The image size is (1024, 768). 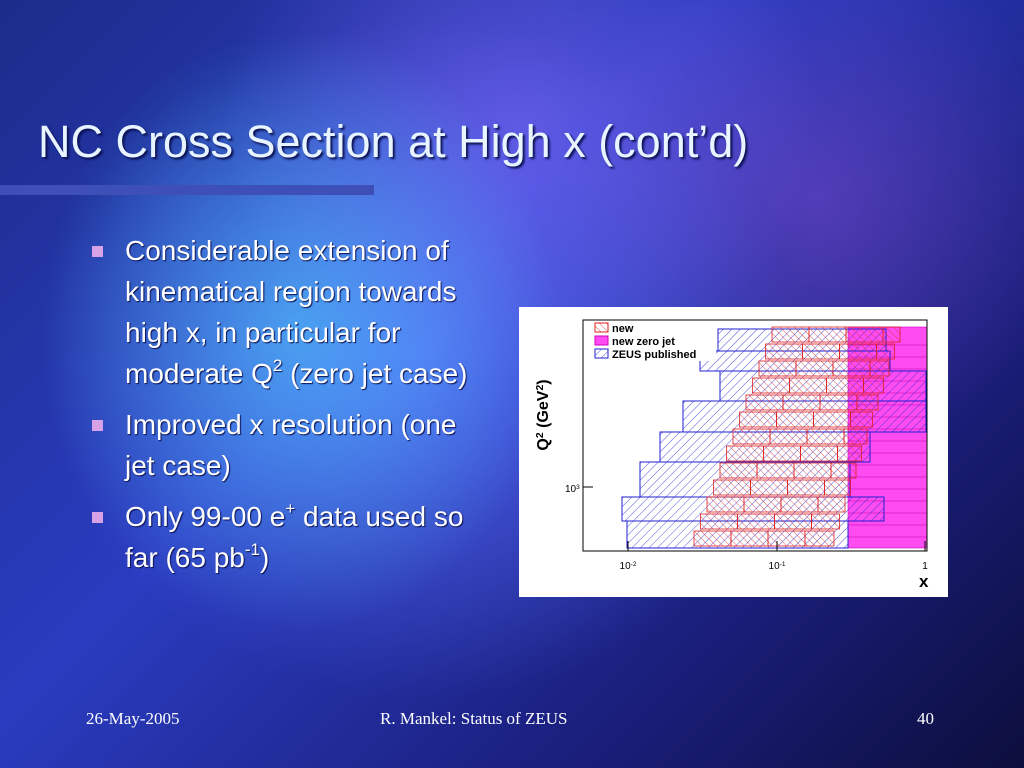 I want to click on text-part: Q, so click(x=543, y=444).